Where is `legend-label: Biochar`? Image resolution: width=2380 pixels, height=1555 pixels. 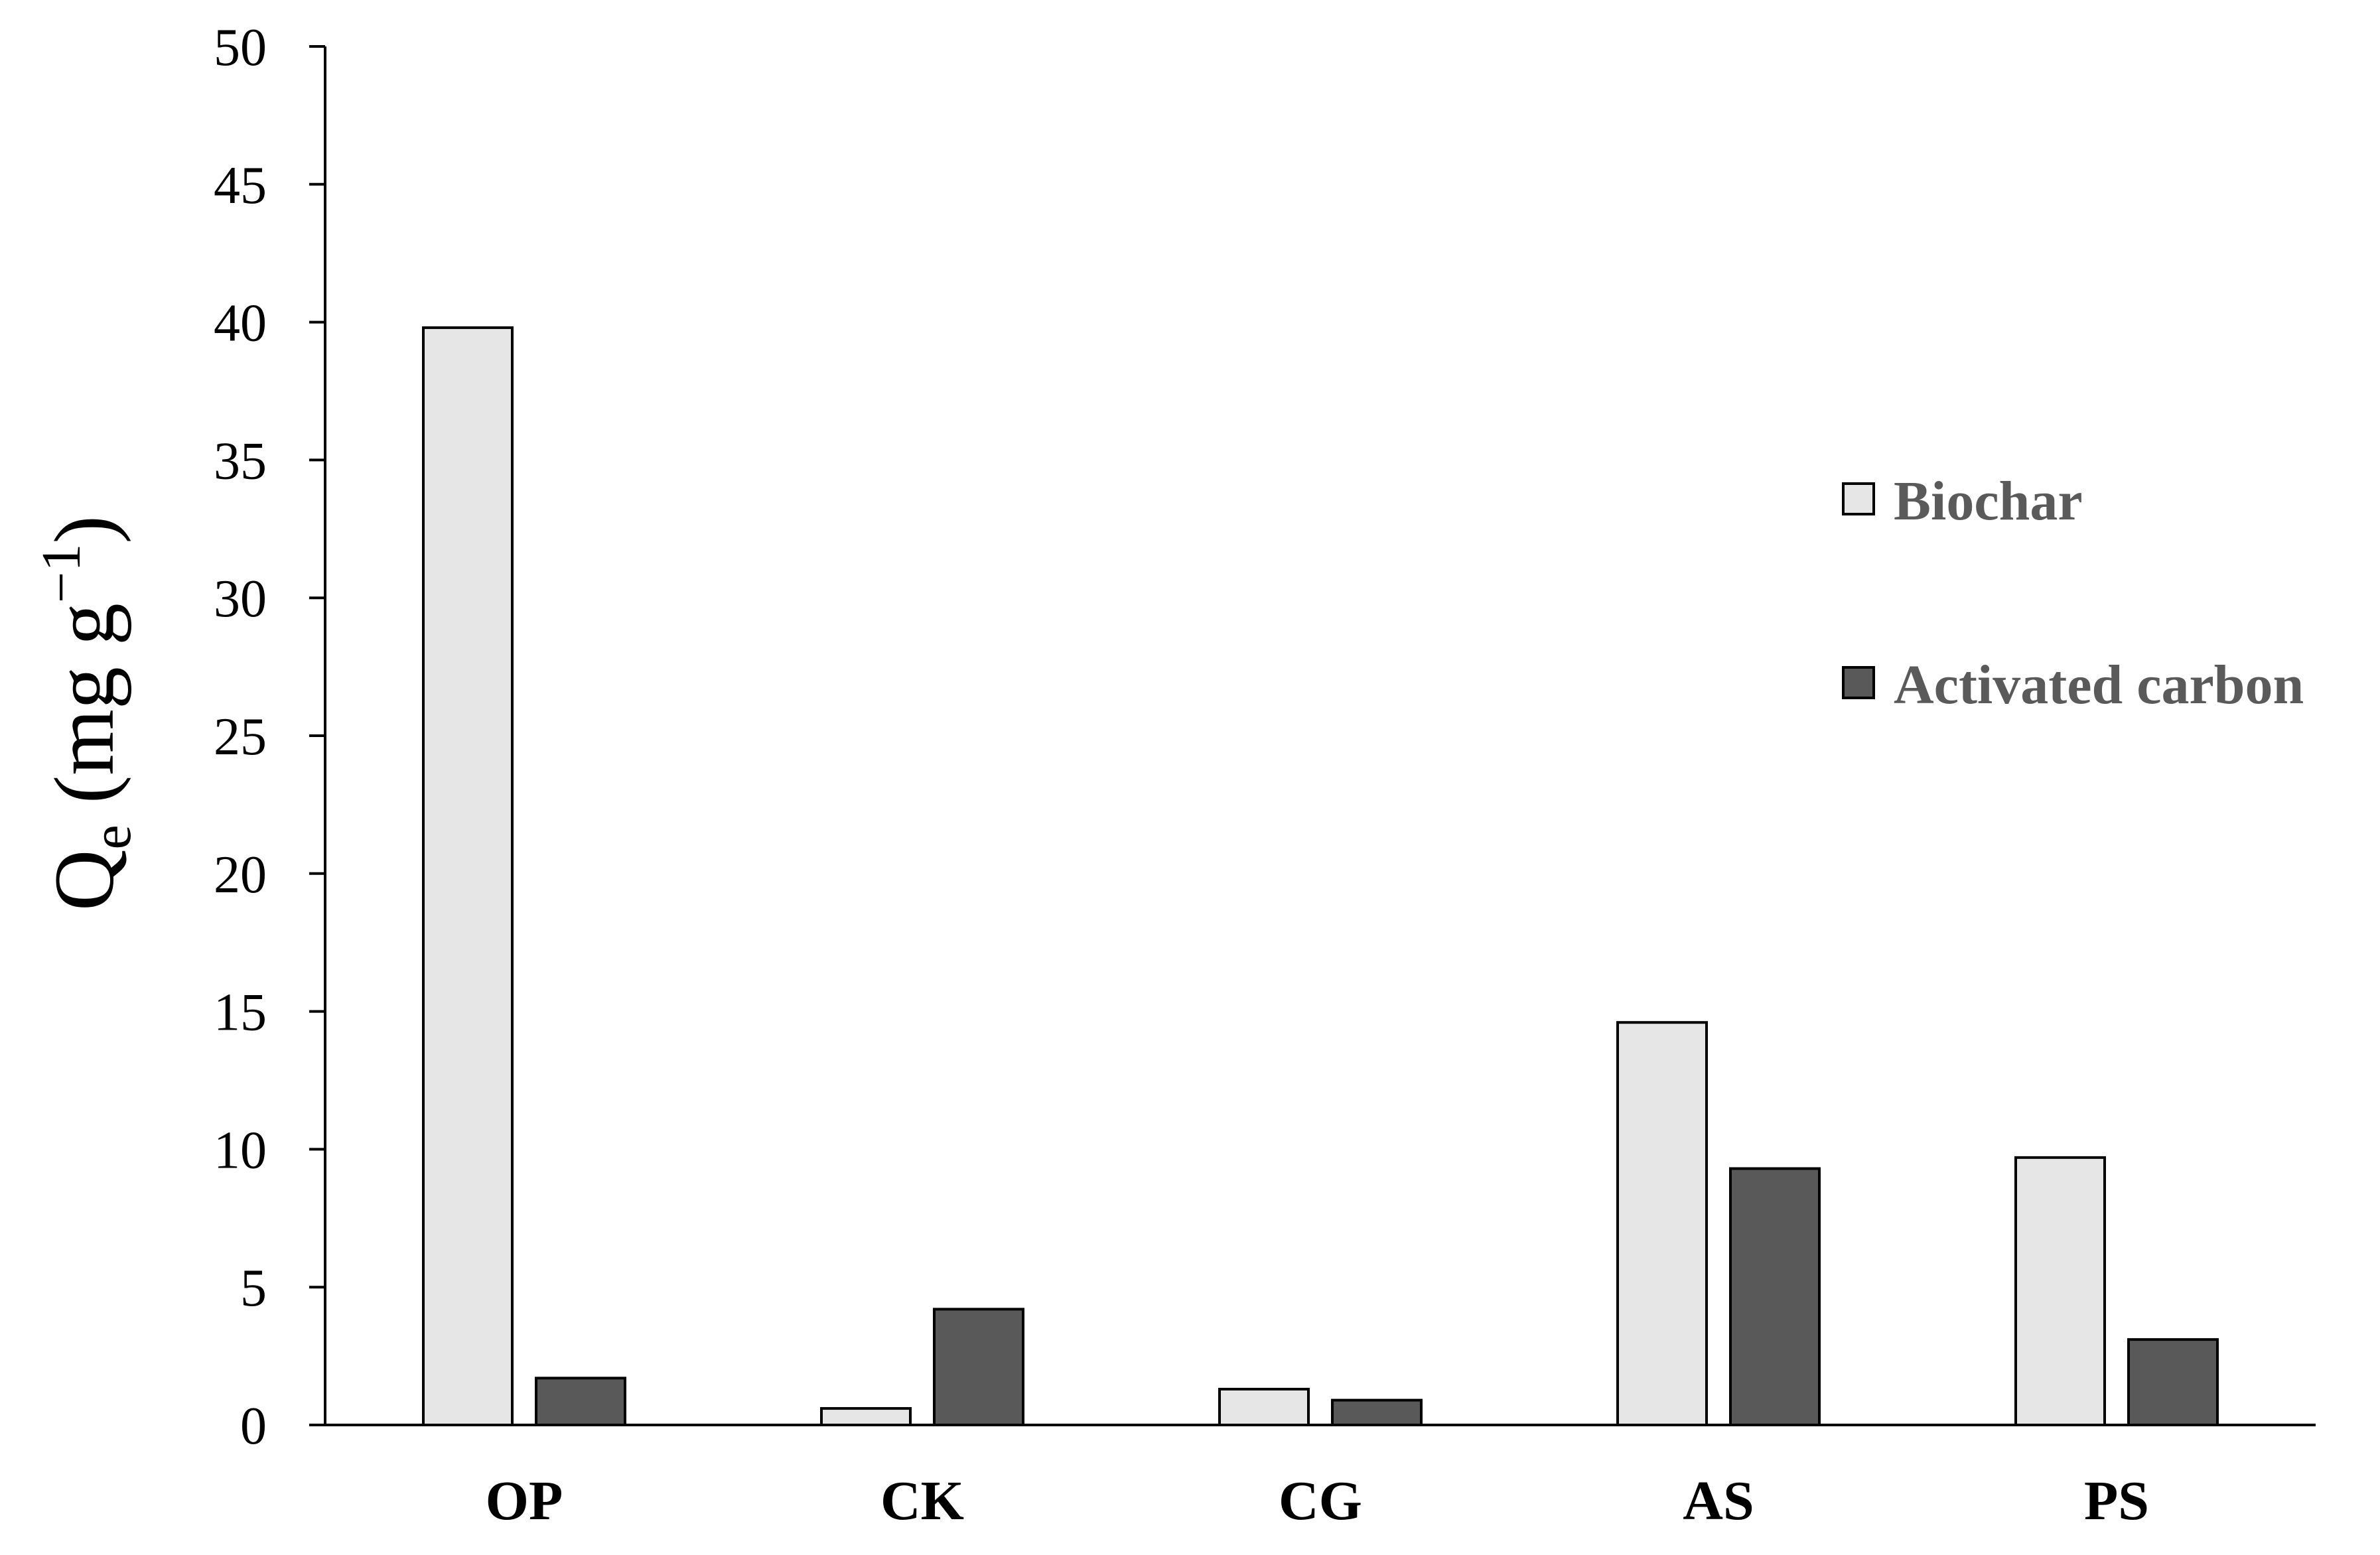 legend-label: Biochar is located at coordinates (1988, 501).